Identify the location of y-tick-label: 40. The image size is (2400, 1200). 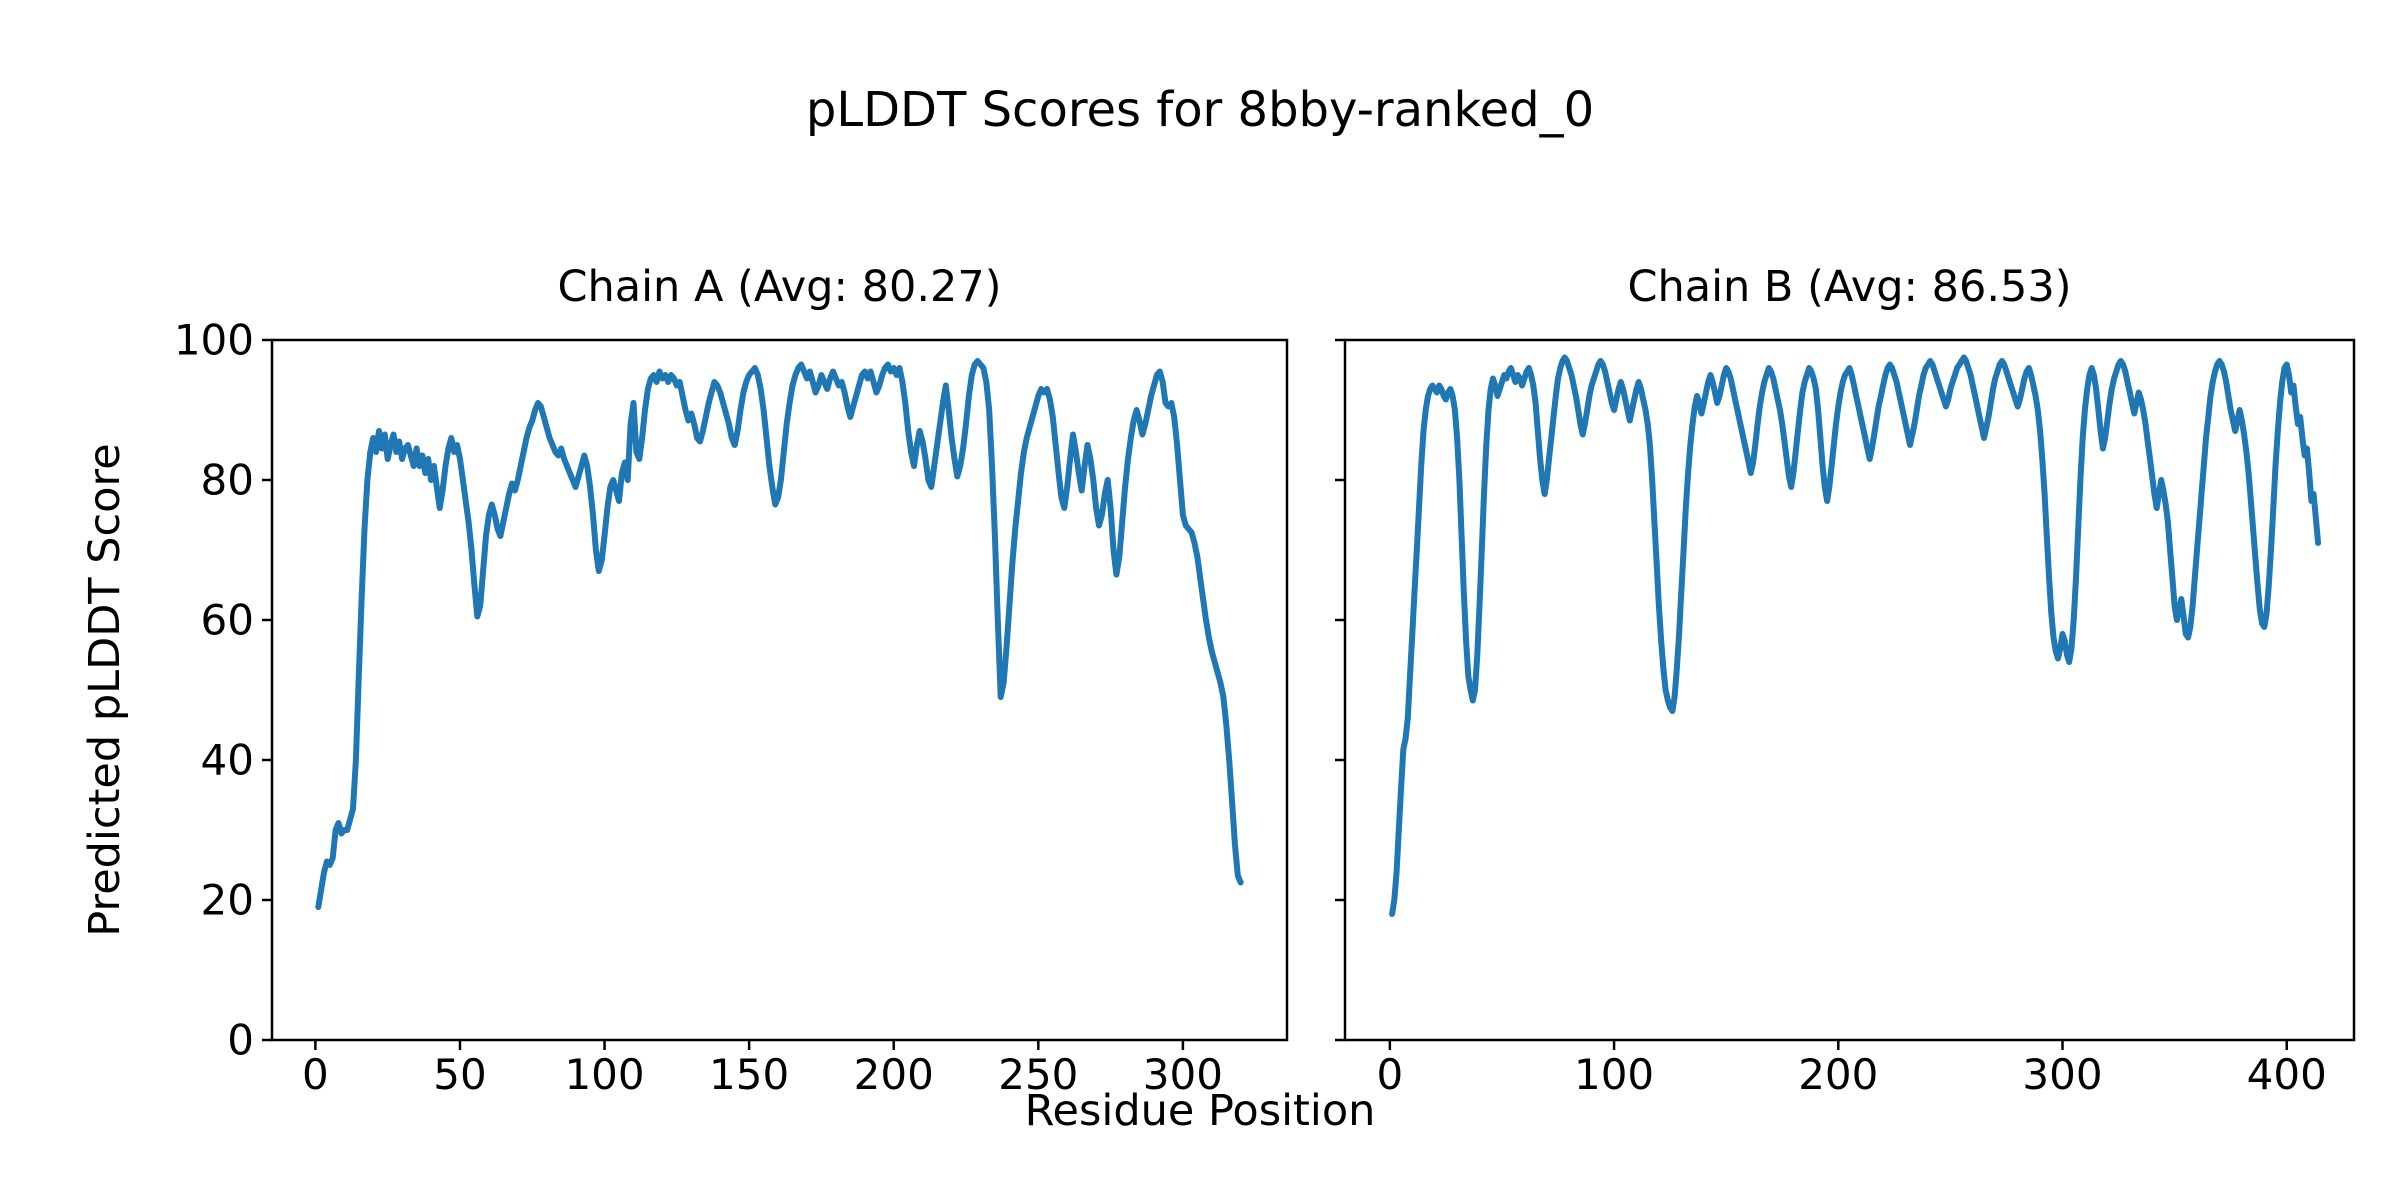
(227, 760).